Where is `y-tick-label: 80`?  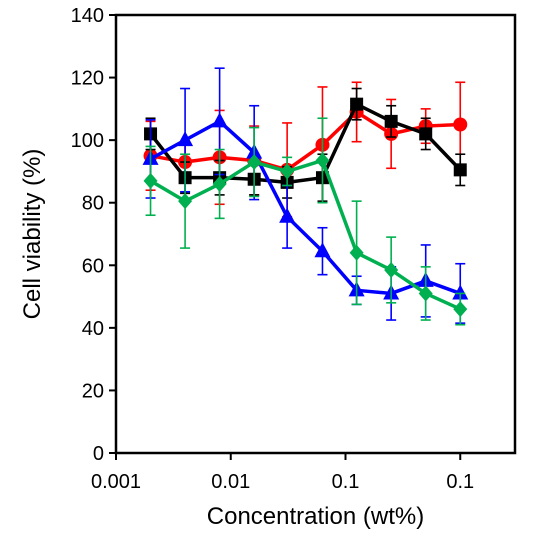 y-tick-label: 80 is located at coordinates (93, 204).